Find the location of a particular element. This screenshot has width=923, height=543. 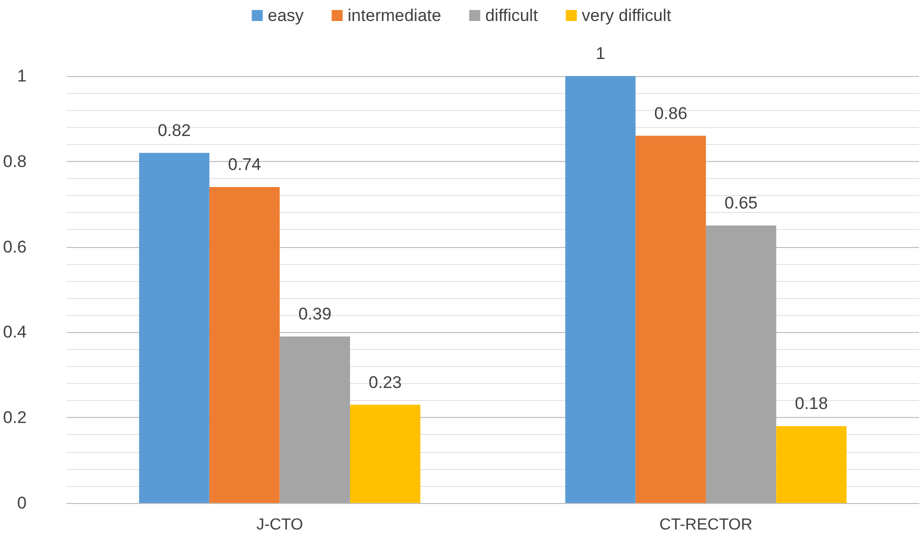

data-label: 0.23 is located at coordinates (385, 382).